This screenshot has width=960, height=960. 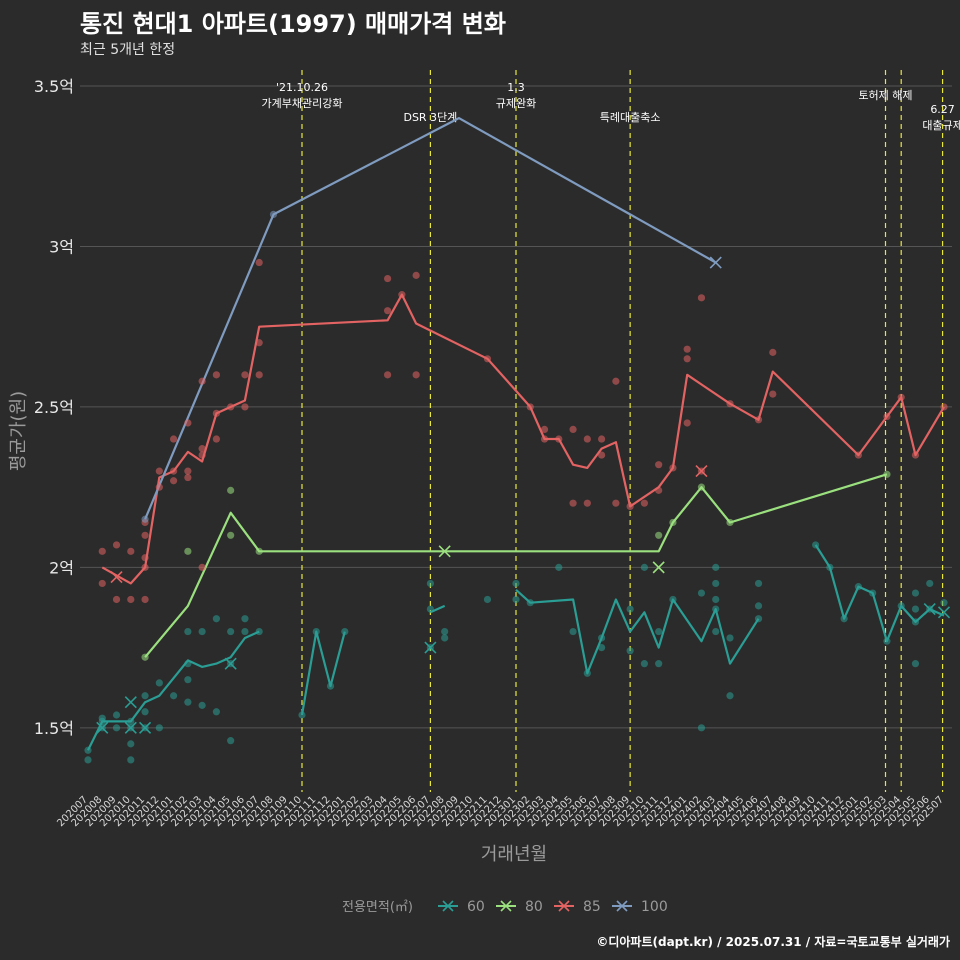 I want to click on x-axis-title: 거래년월, so click(x=514, y=854).